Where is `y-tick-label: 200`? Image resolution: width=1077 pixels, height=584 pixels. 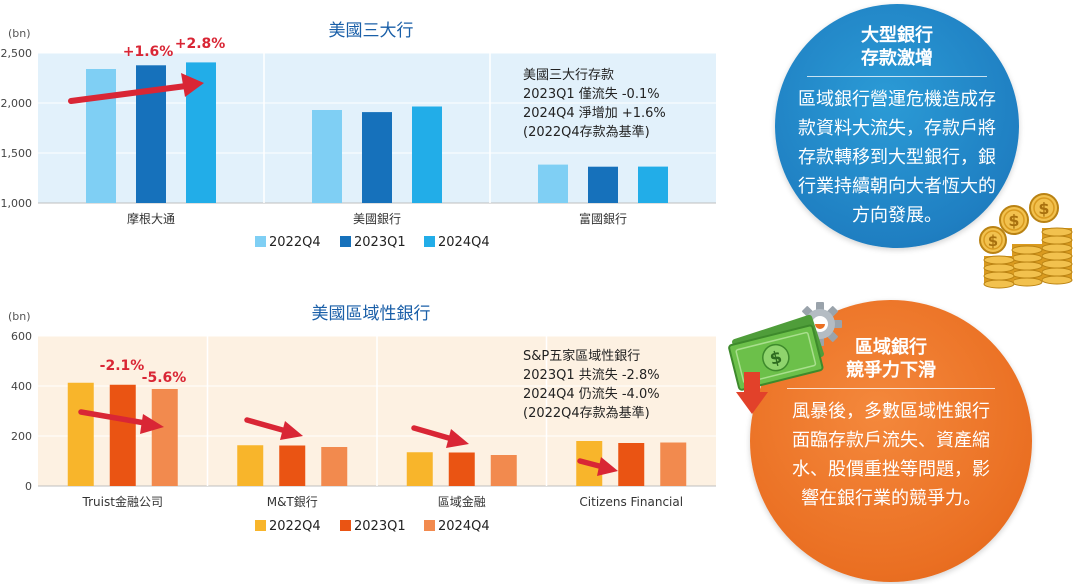
y-tick-label: 200 is located at coordinates (21, 436).